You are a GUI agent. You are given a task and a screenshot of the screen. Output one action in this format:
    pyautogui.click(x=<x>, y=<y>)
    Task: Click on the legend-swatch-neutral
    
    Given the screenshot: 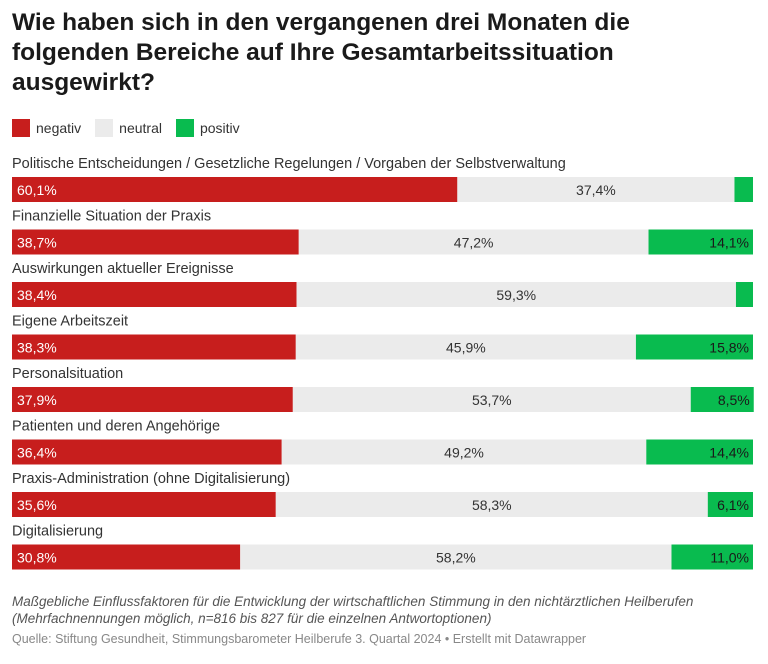 What is the action you would take?
    pyautogui.click(x=104, y=128)
    